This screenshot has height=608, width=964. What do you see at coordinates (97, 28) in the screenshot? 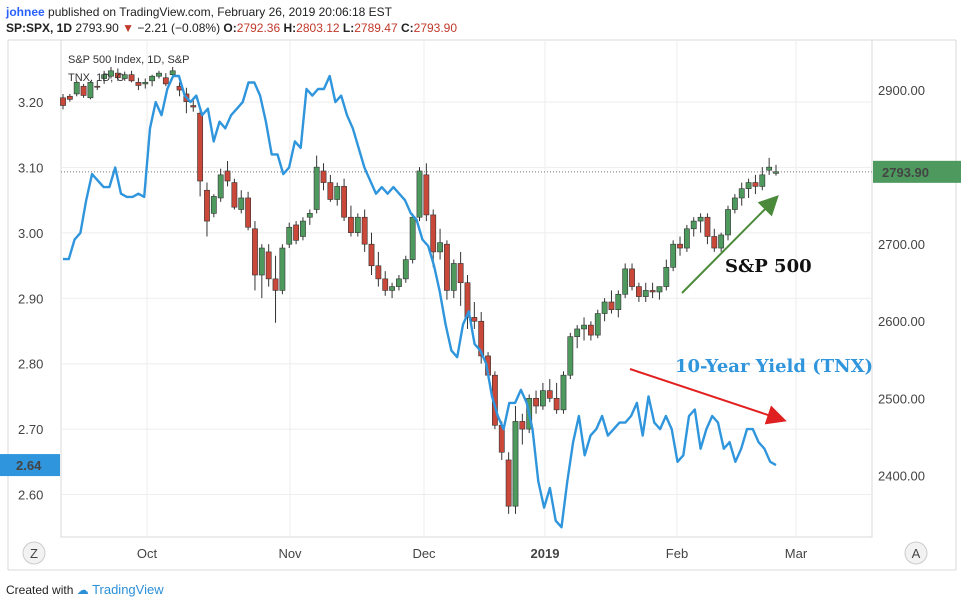
I see `last-value: 2793.90` at bounding box center [97, 28].